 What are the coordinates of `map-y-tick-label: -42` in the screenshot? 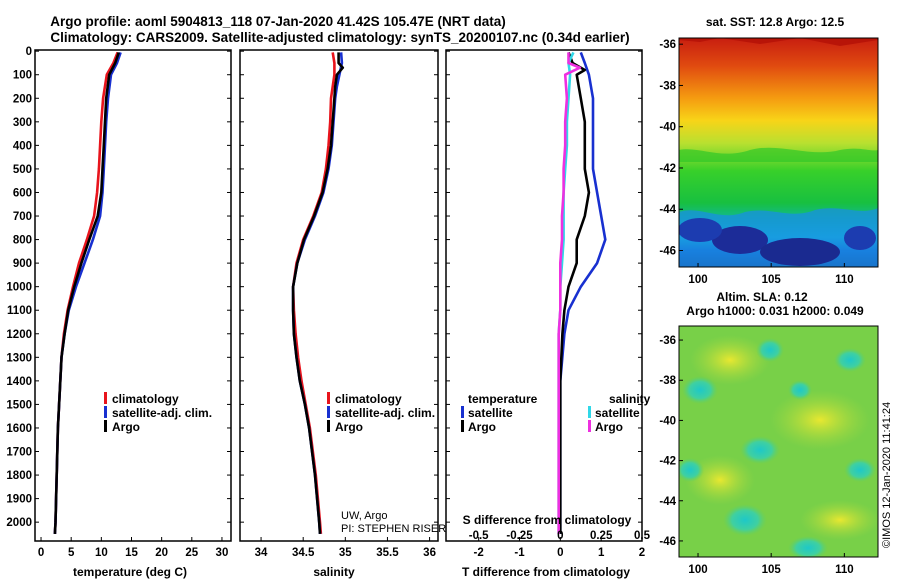 It's located at (667, 462).